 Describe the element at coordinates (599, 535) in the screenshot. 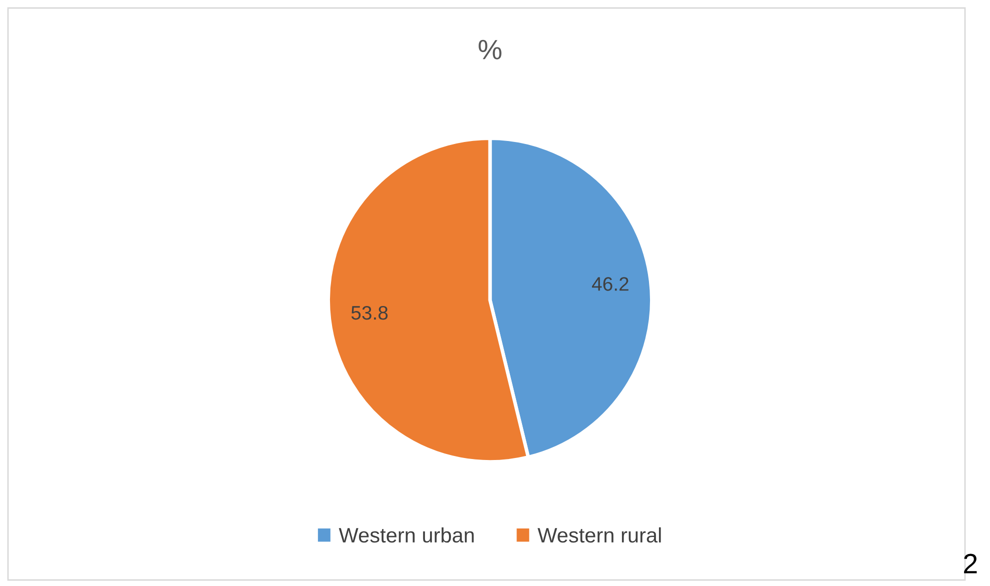

I see `legend-label: Western rural` at that location.